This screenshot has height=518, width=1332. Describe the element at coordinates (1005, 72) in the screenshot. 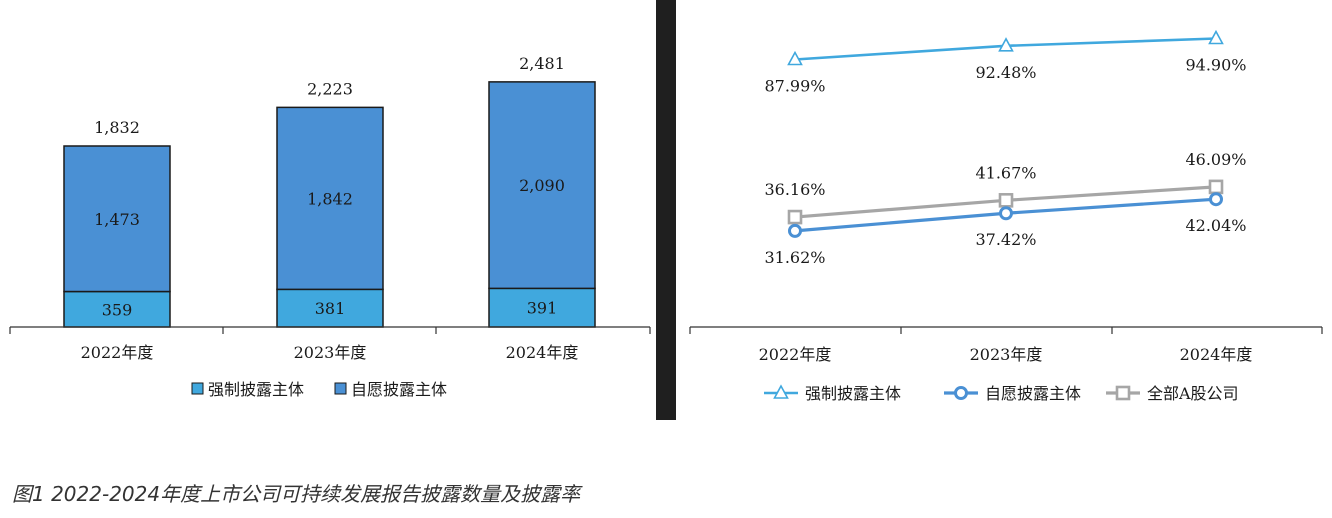

I see `line-value-label: 92.48%` at that location.